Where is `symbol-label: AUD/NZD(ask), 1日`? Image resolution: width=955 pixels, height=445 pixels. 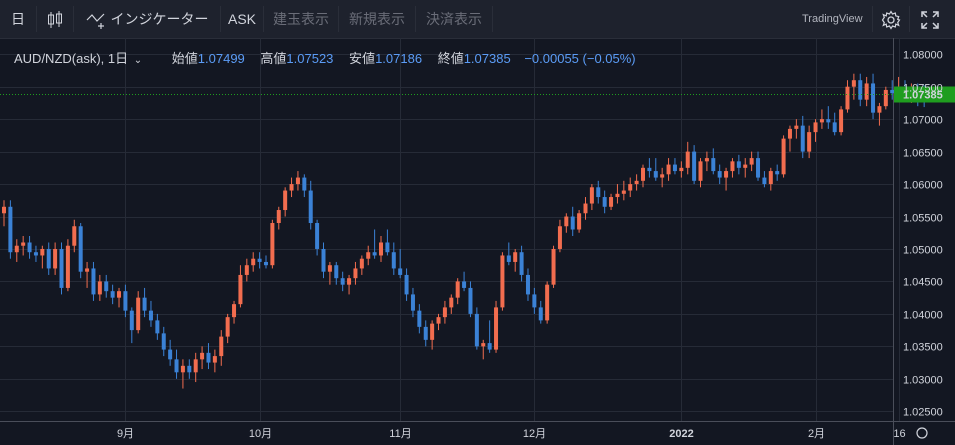
symbol-label: AUD/NZD(ask), 1日 is located at coordinates (71, 58).